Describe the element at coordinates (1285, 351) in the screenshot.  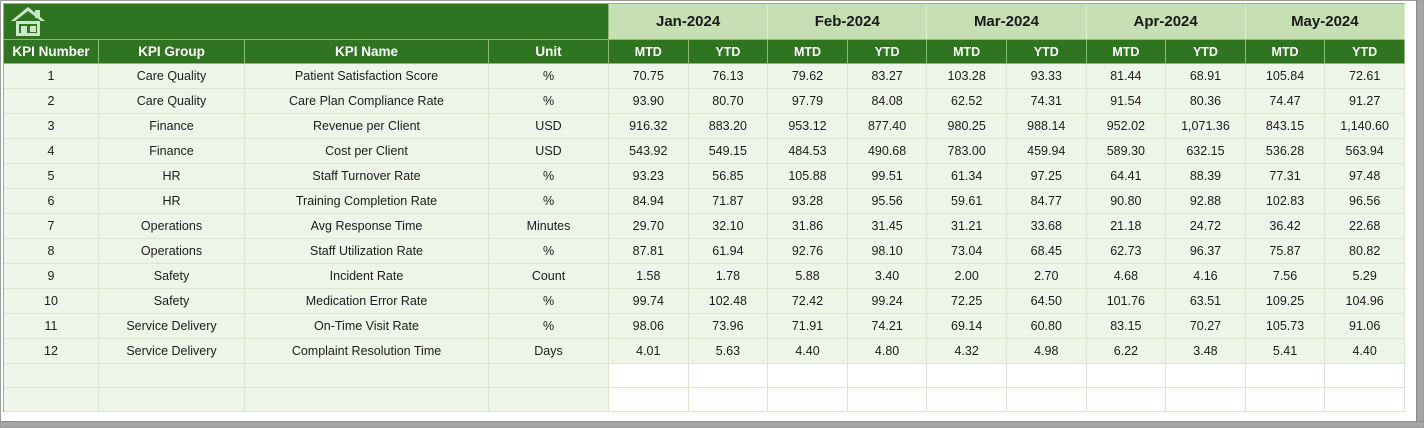
I see `kpi-value-cell: 5.41` at that location.